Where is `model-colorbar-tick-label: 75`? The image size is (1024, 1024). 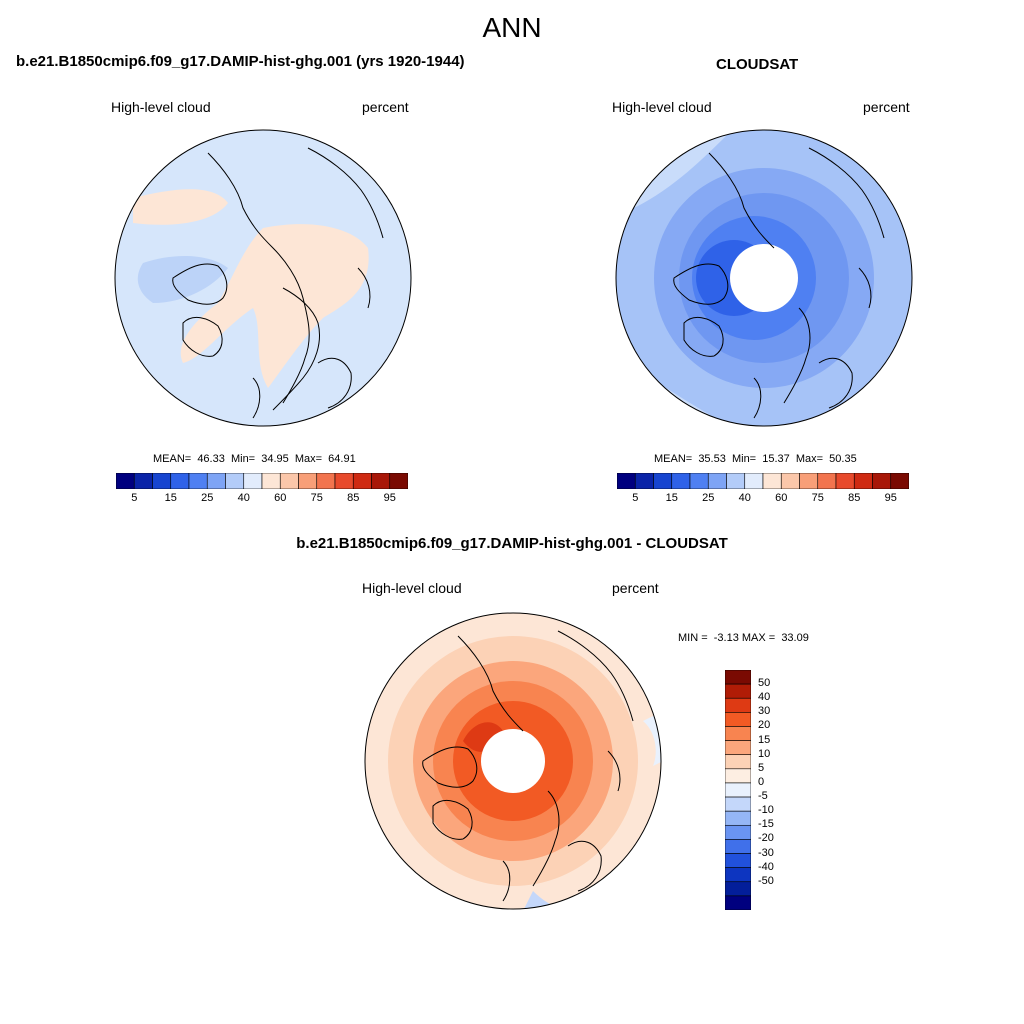 model-colorbar-tick-label: 75 is located at coordinates (316, 498).